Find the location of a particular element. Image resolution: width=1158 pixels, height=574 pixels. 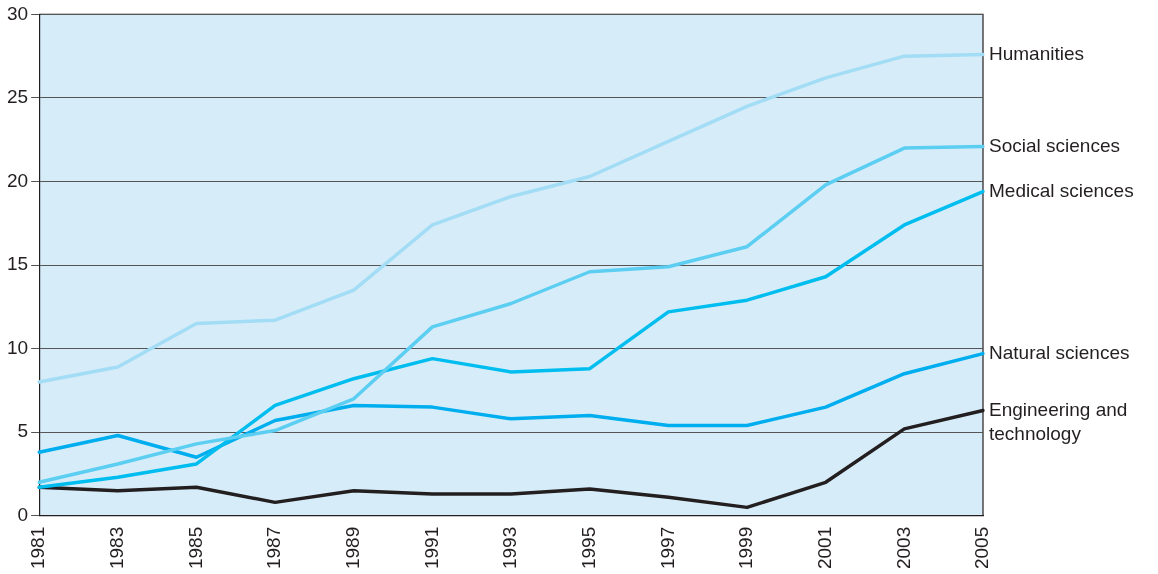

y-tick-label: 5 is located at coordinates (23, 431).